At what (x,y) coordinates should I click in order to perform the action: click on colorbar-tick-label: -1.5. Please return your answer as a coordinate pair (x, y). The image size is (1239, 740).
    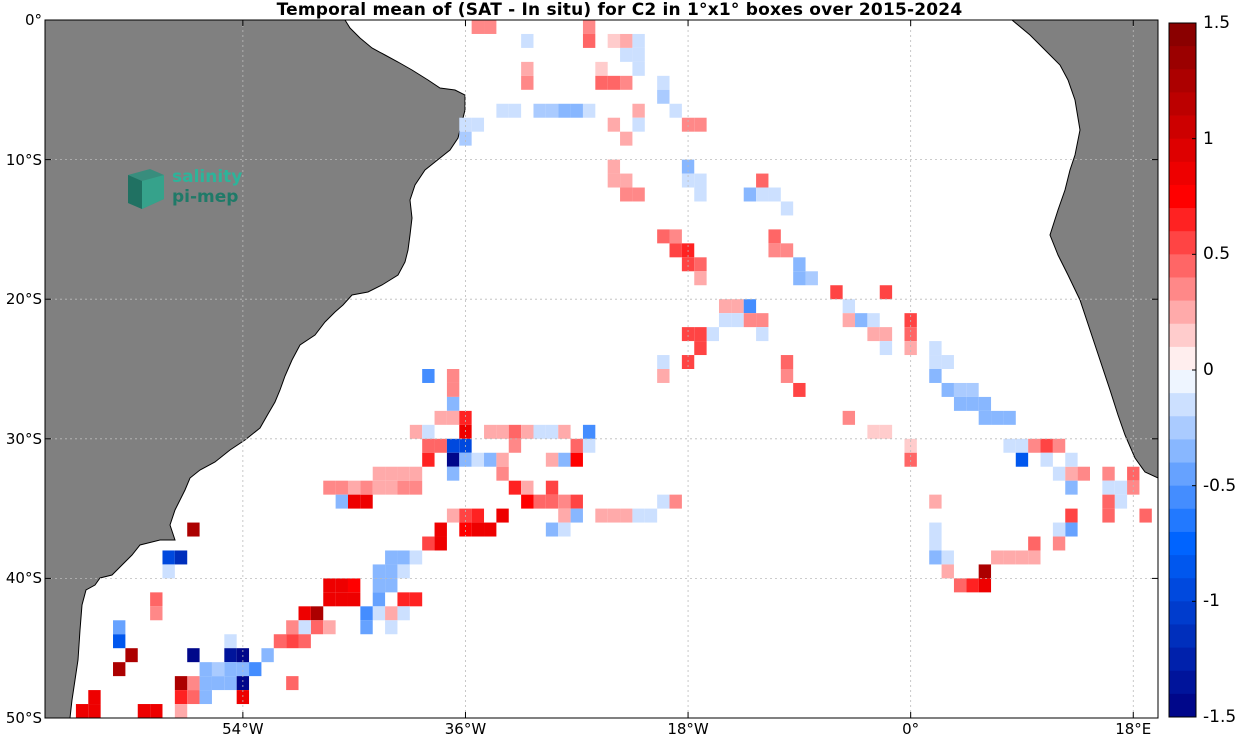
    Looking at the image, I should click on (1220, 717).